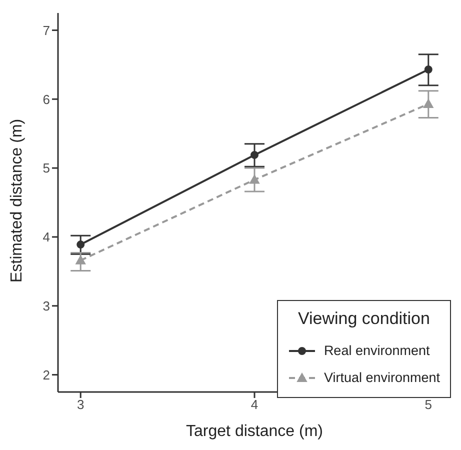 The image size is (461, 450). What do you see at coordinates (428, 404) in the screenshot?
I see `x-tick-label: 5` at bounding box center [428, 404].